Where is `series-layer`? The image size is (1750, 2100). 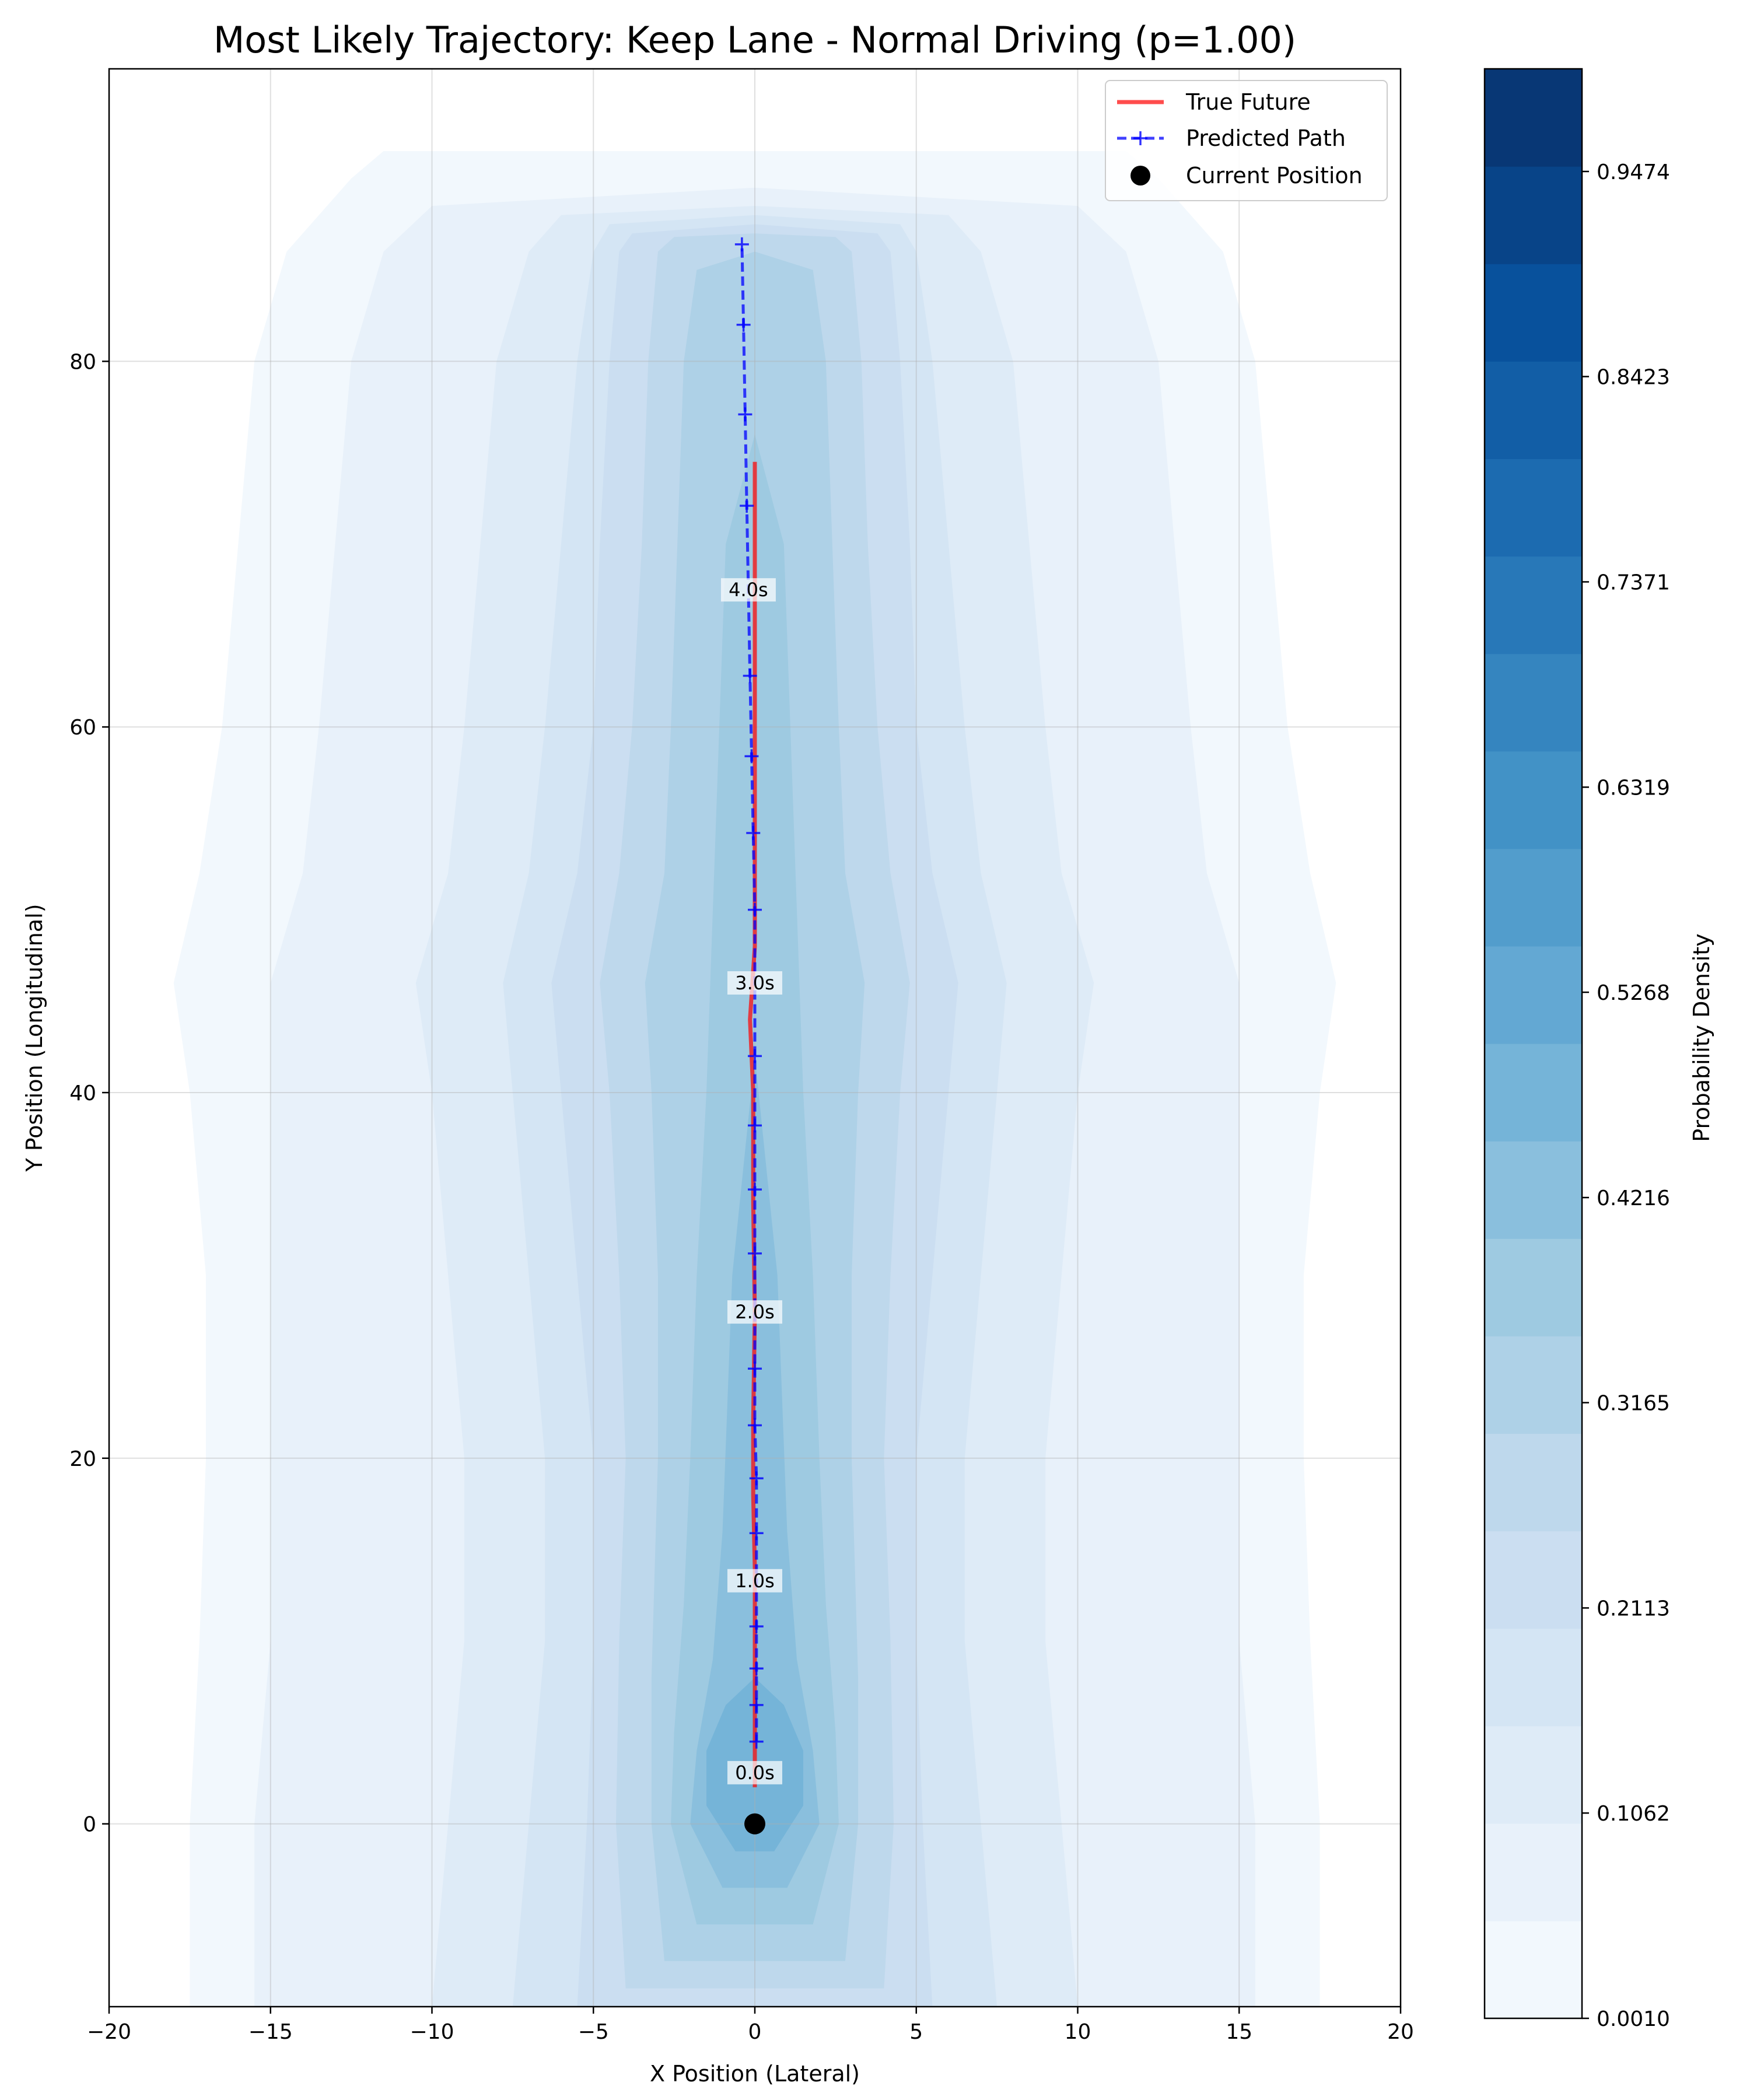 series-layer is located at coordinates (750, 1036).